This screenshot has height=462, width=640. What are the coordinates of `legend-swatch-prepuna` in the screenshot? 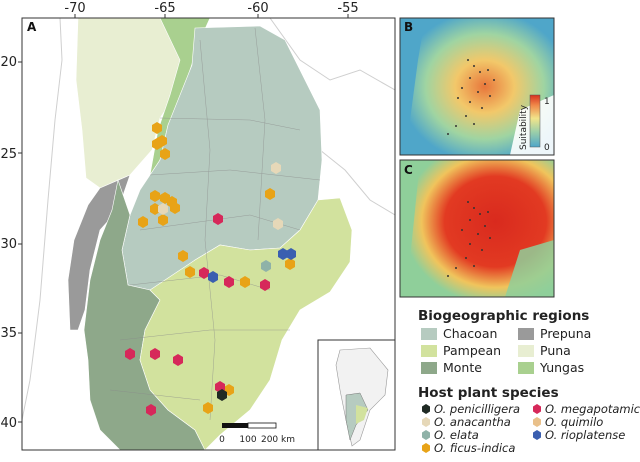 It's located at (526, 334).